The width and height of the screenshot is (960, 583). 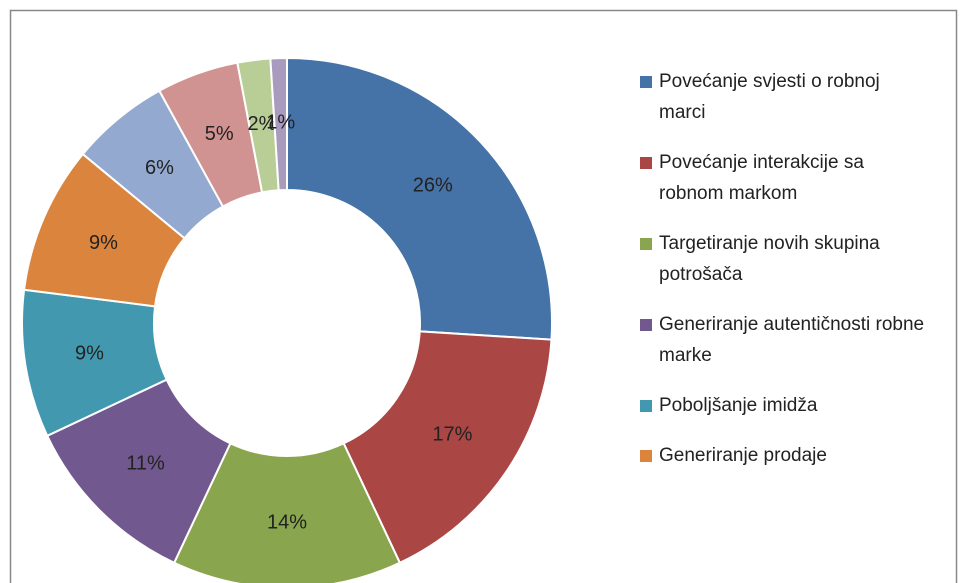 I want to click on data-label: 1%, so click(x=280, y=122).